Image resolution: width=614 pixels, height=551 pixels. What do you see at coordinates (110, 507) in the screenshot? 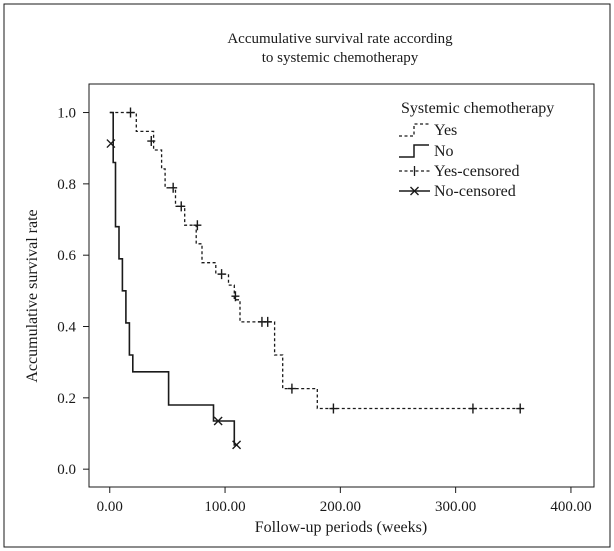
I see `x-tick-label: 0.00` at bounding box center [110, 507].